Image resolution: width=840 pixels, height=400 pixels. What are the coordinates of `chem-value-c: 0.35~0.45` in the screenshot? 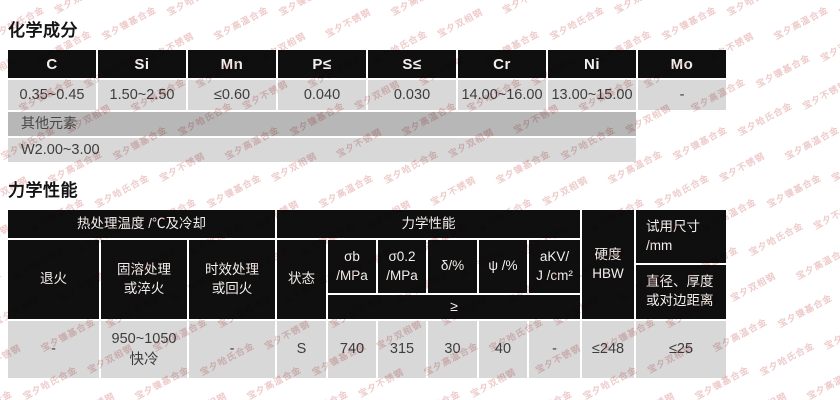 It's located at (52, 95).